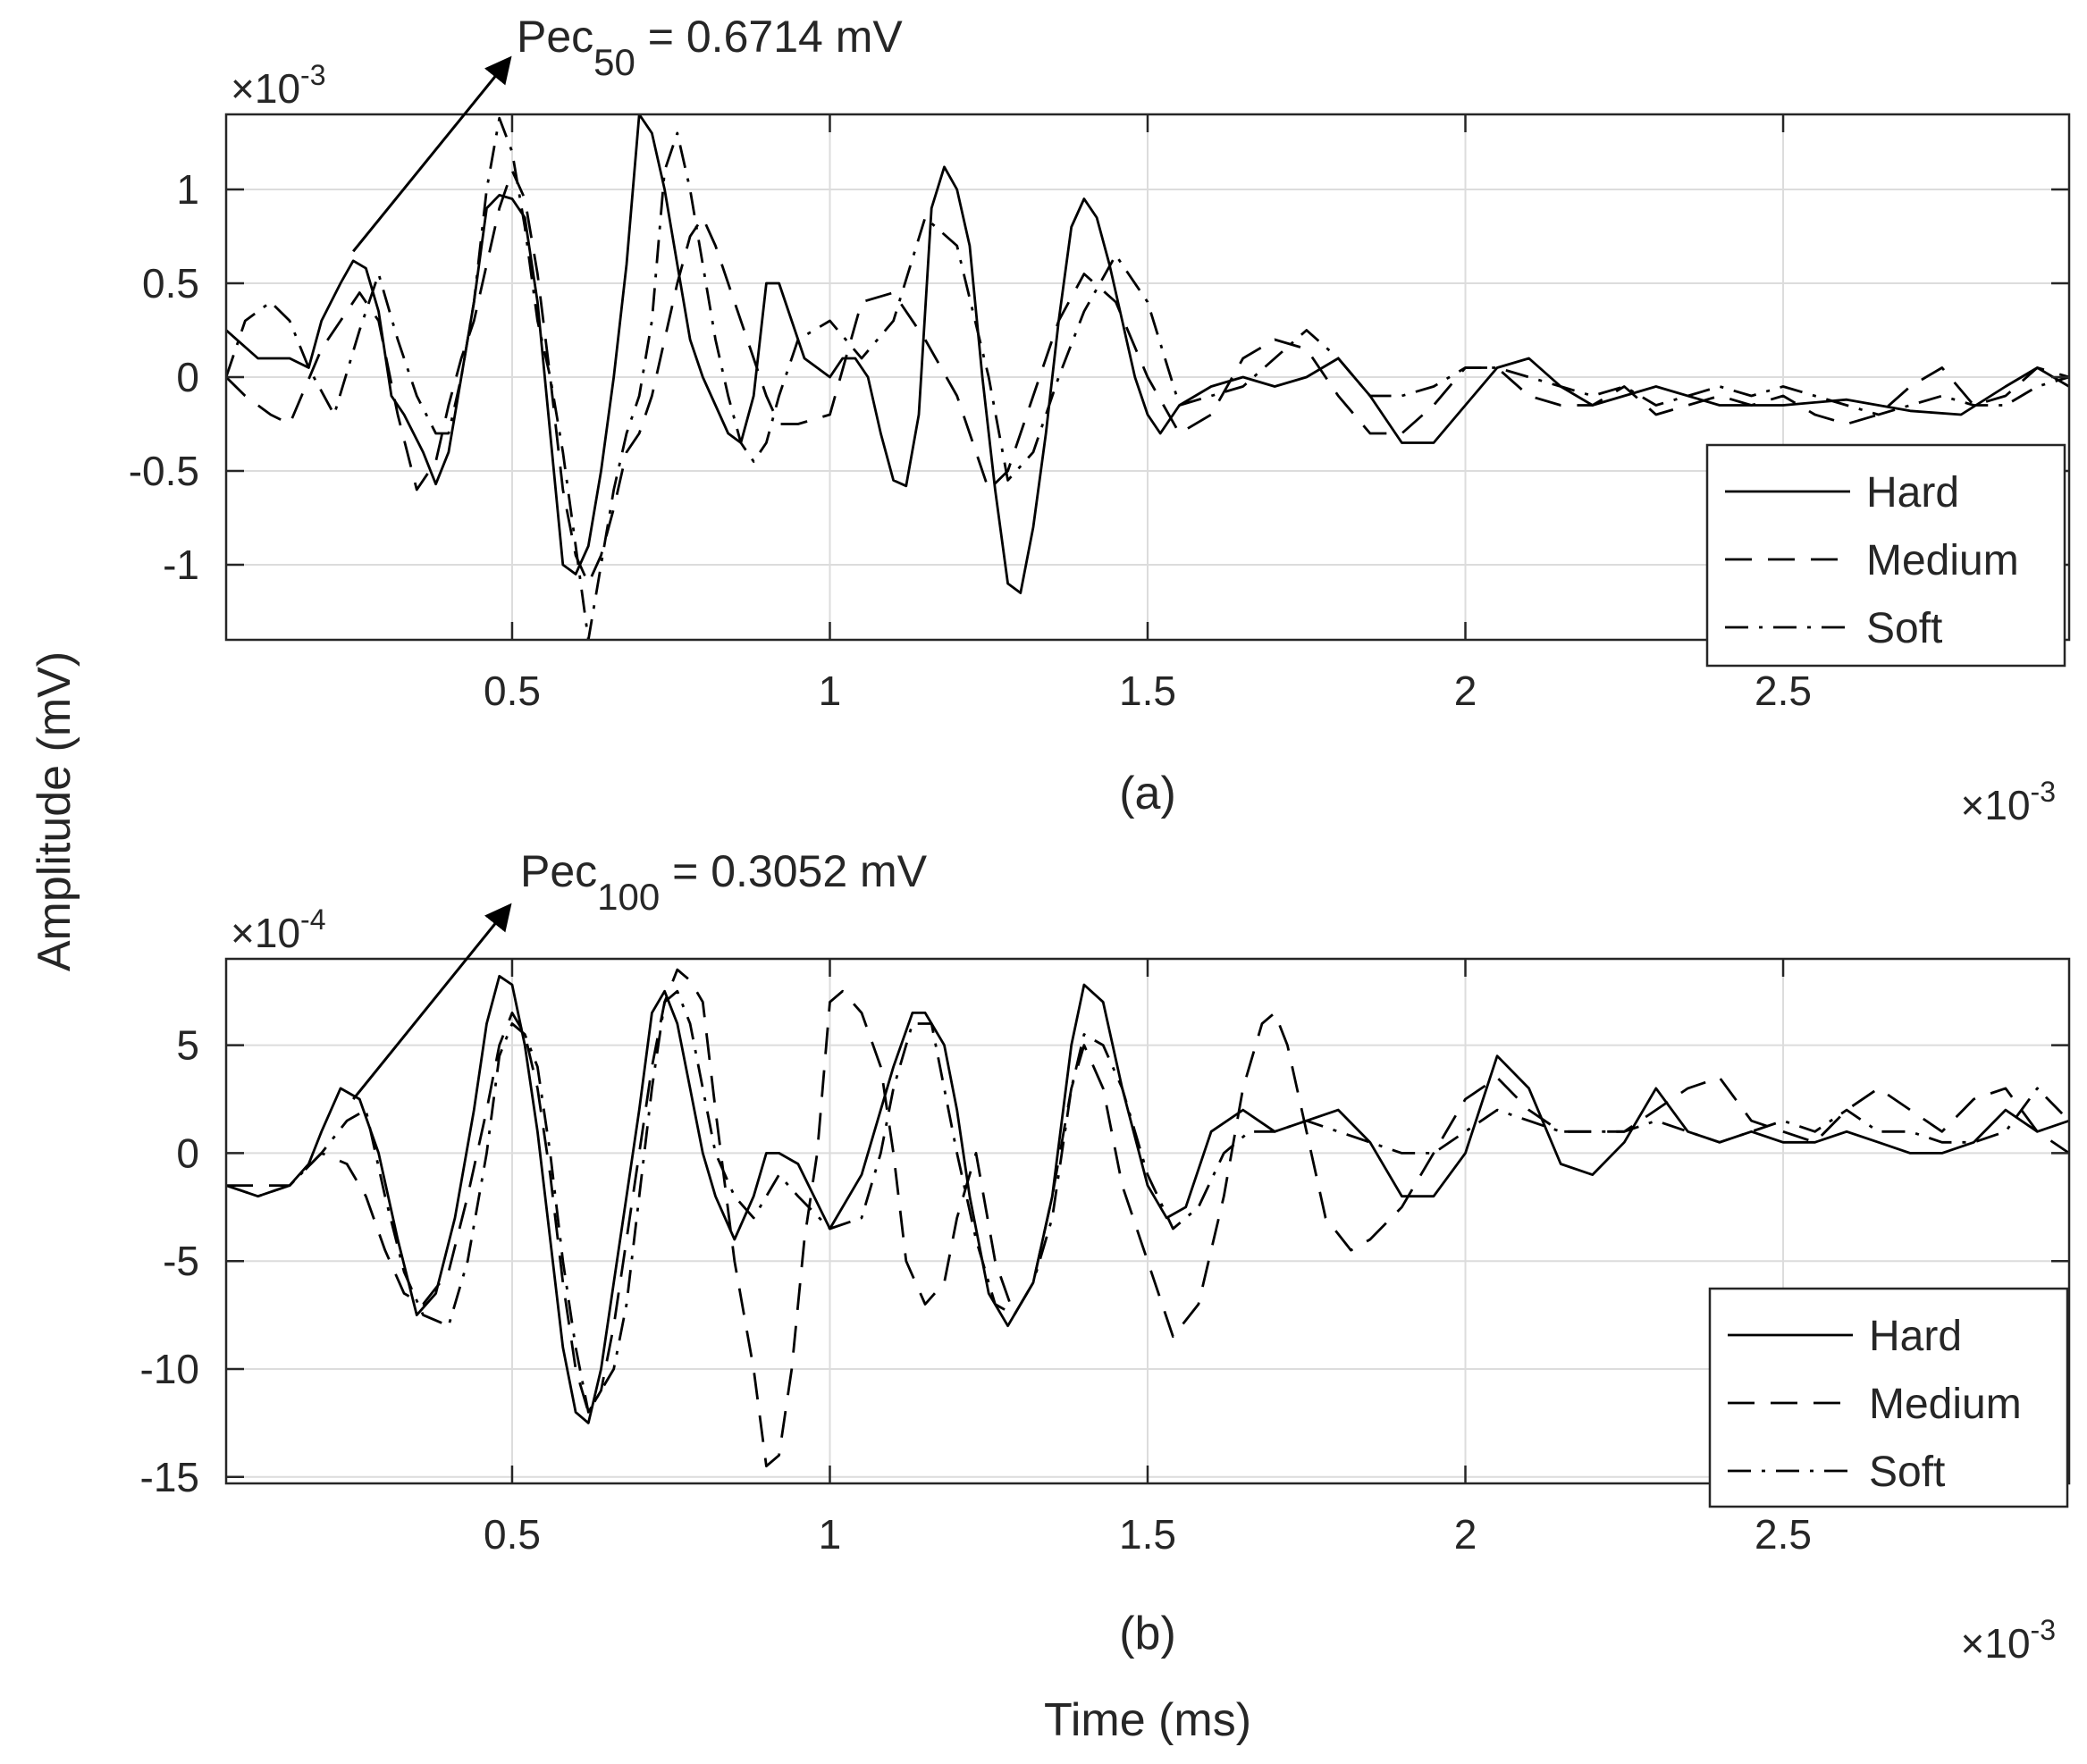  I want to click on panel-b-xtick-label: 2.5, so click(1784, 1534).